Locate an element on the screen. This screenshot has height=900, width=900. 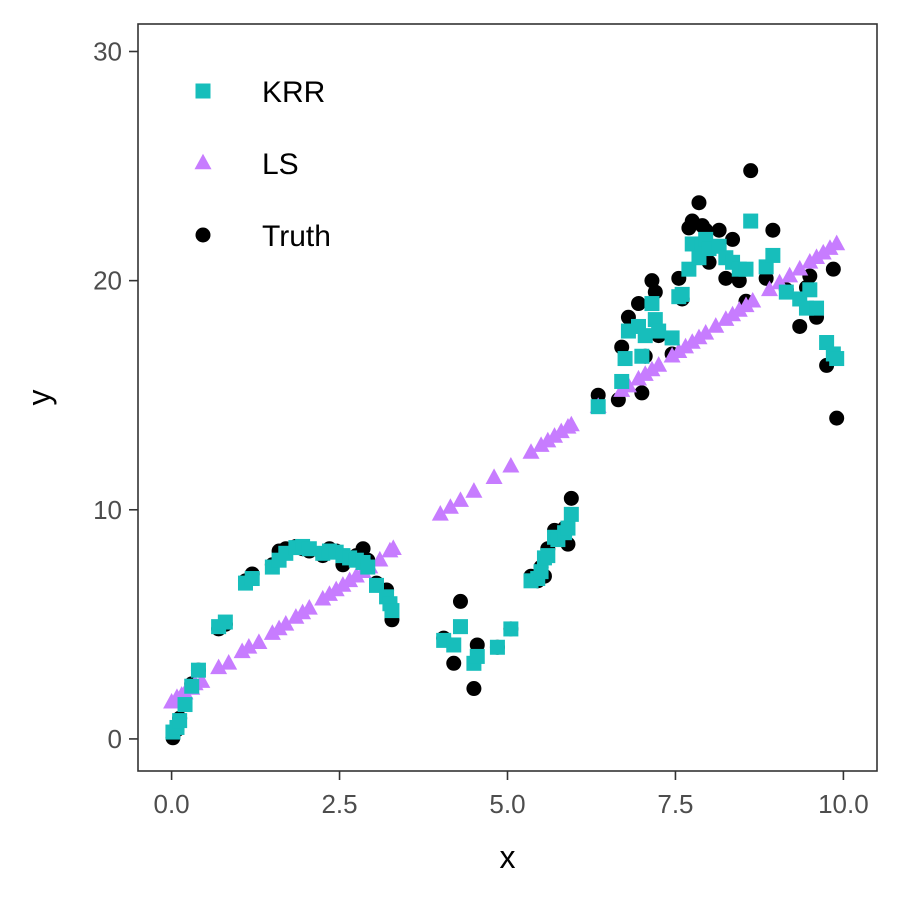
legend-key-ls is located at coordinates (203, 161).